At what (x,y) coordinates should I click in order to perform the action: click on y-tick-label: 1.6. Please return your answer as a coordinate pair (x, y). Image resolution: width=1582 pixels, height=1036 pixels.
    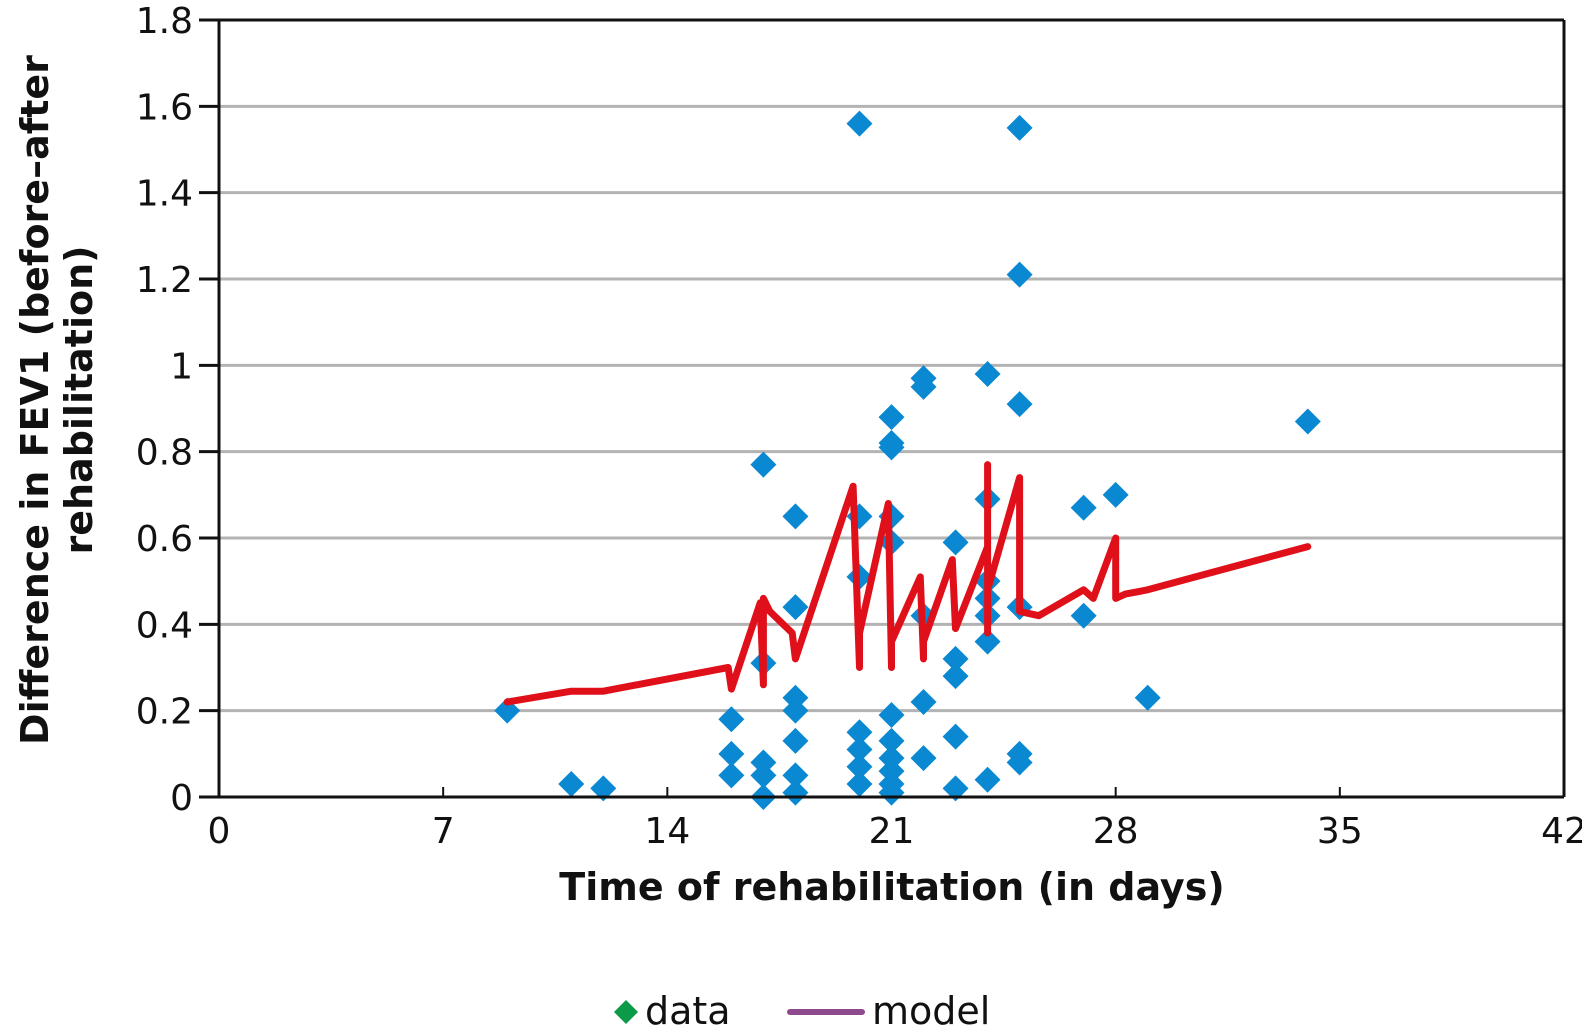
    Looking at the image, I should click on (164, 107).